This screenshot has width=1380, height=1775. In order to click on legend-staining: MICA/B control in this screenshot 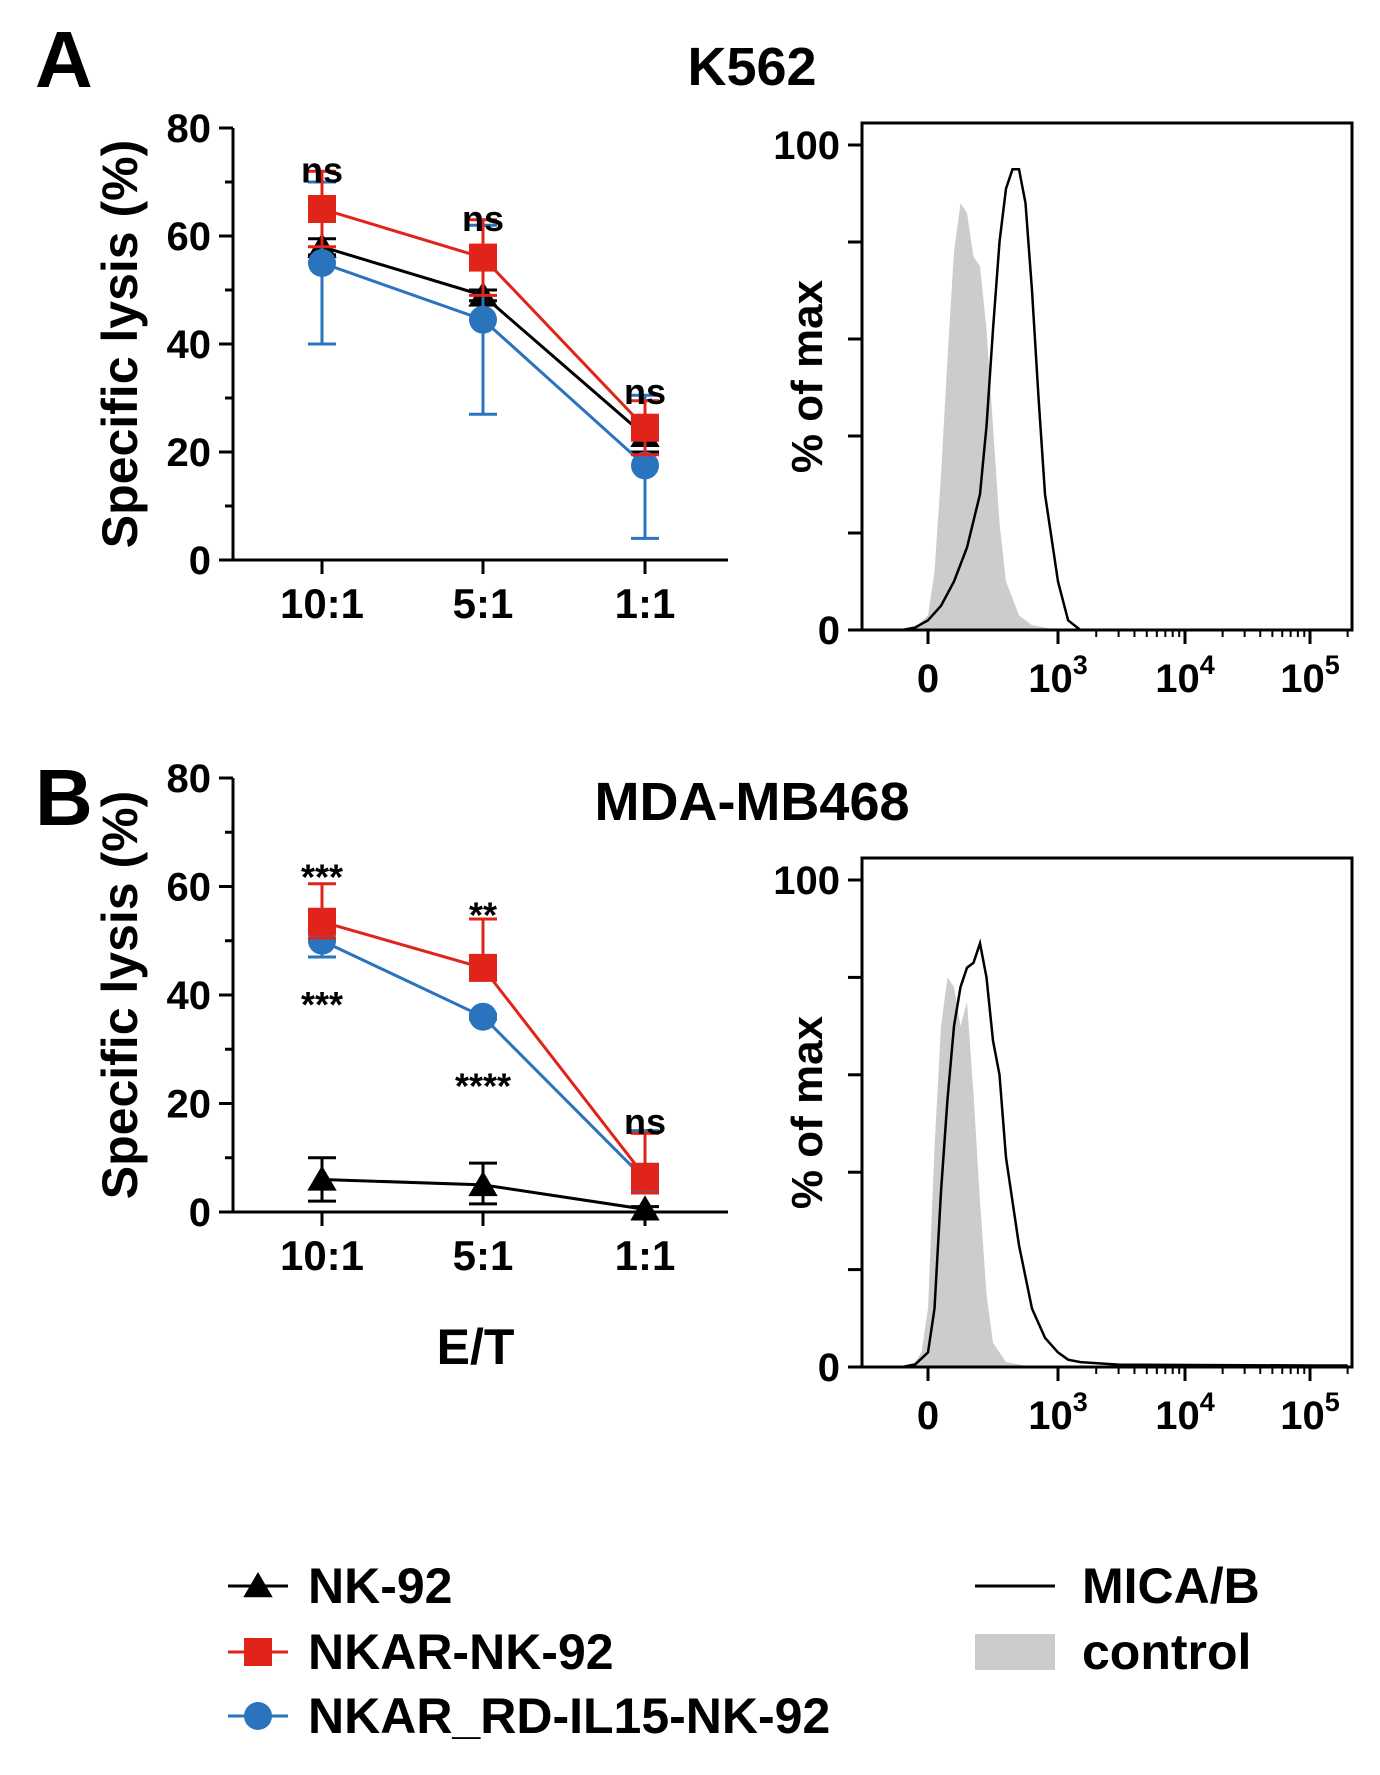, I will do `click(1117, 1619)`.